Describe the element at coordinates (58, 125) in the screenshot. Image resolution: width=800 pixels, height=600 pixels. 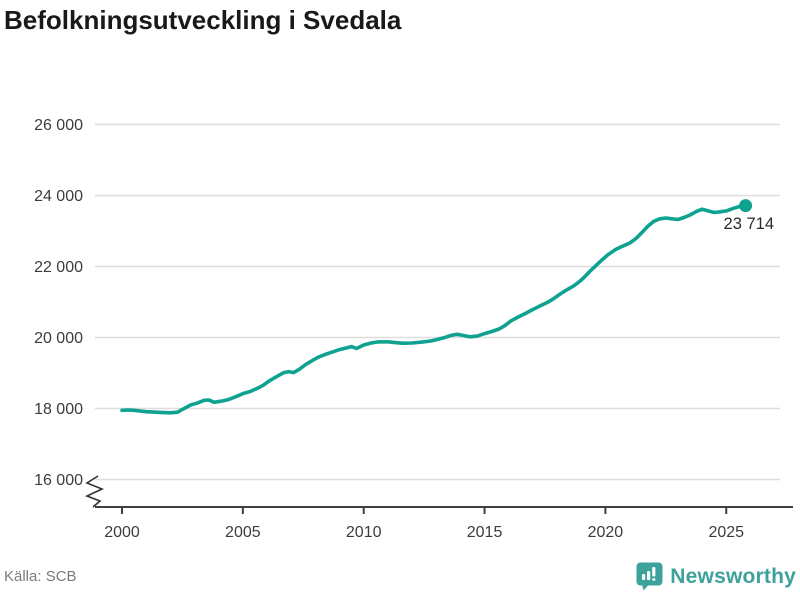
I see `y-axis-tick-label: 26 000` at that location.